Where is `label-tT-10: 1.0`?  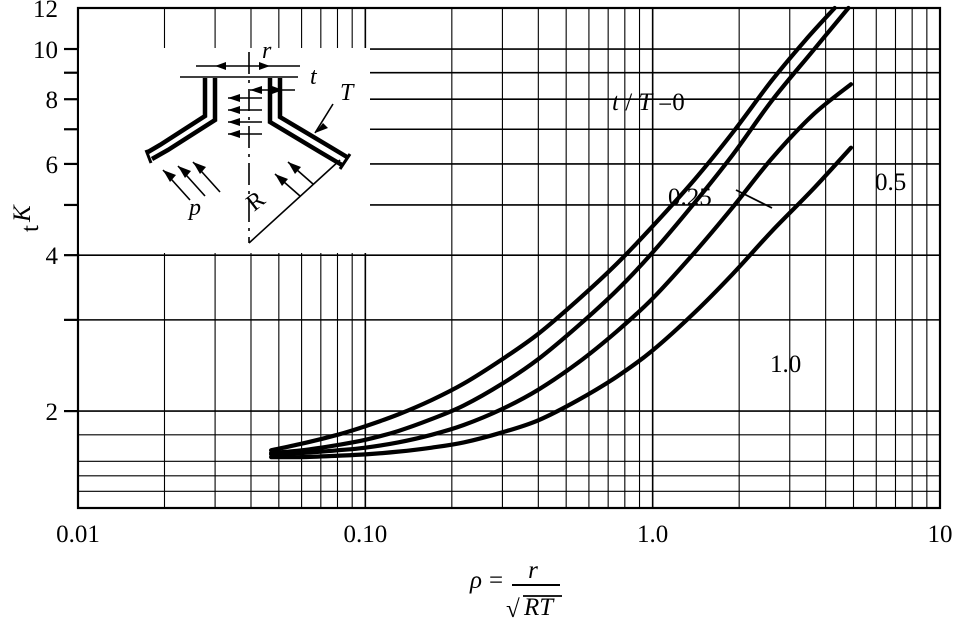 label-tT-10: 1.0 is located at coordinates (785, 364).